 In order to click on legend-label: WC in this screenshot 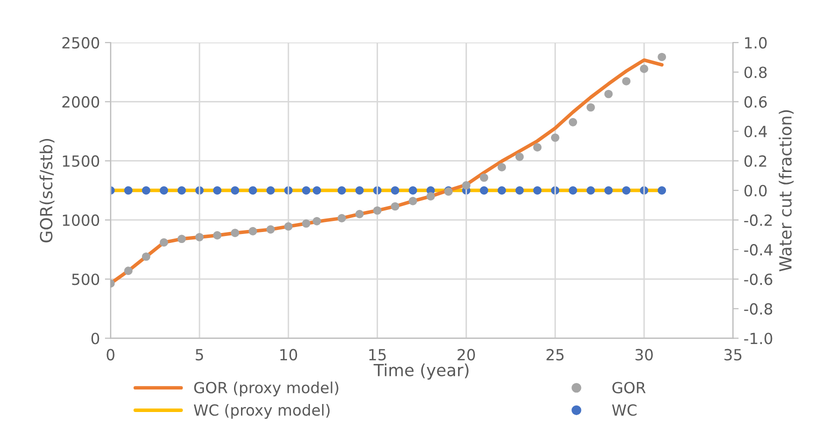, I will do `click(624, 410)`.